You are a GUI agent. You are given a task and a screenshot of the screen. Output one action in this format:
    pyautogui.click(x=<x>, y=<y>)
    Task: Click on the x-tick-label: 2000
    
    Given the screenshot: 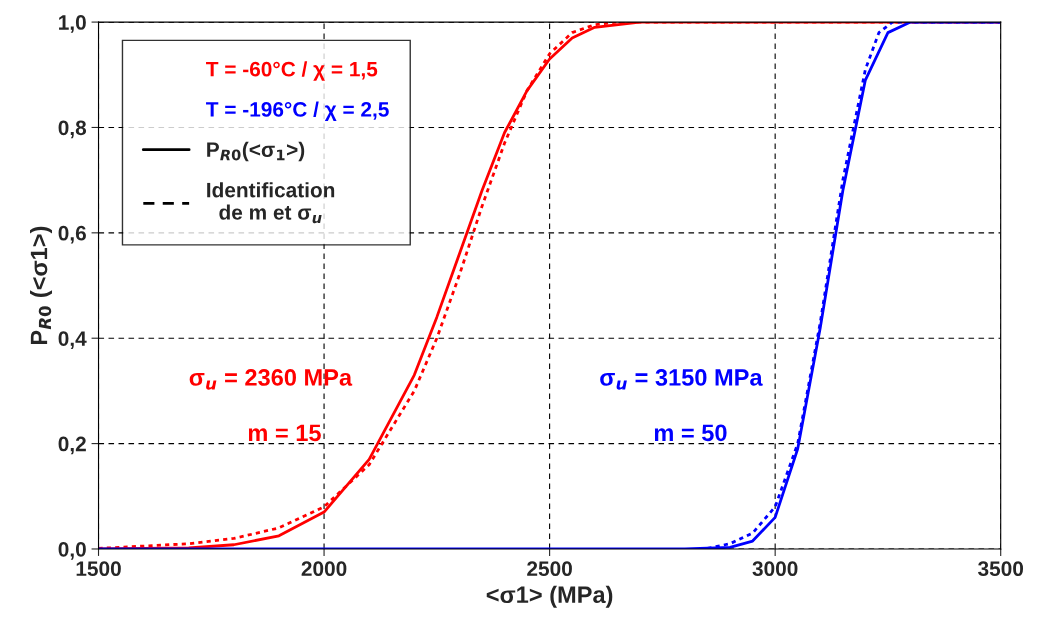 What is the action you would take?
    pyautogui.click(x=324, y=569)
    